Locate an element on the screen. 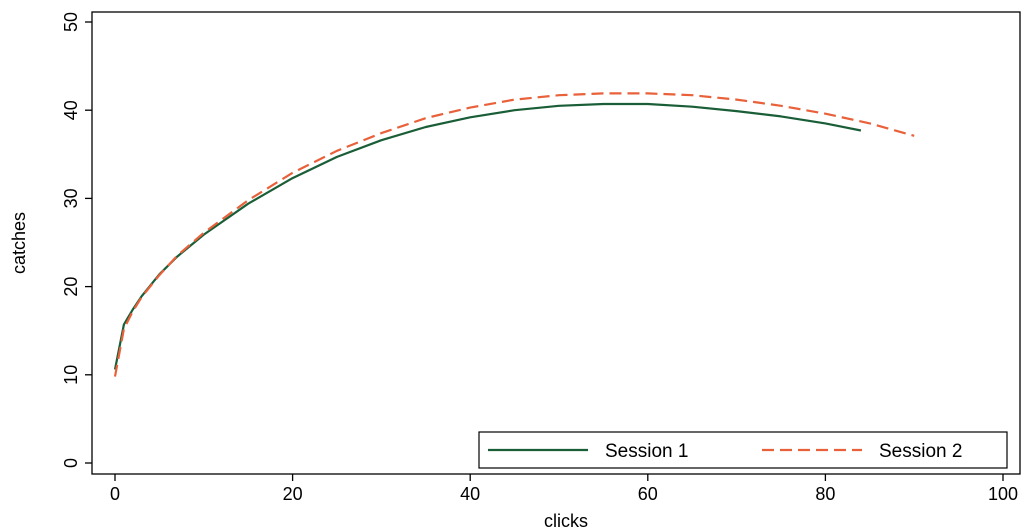  x-tick-label: 20 is located at coordinates (293, 494).